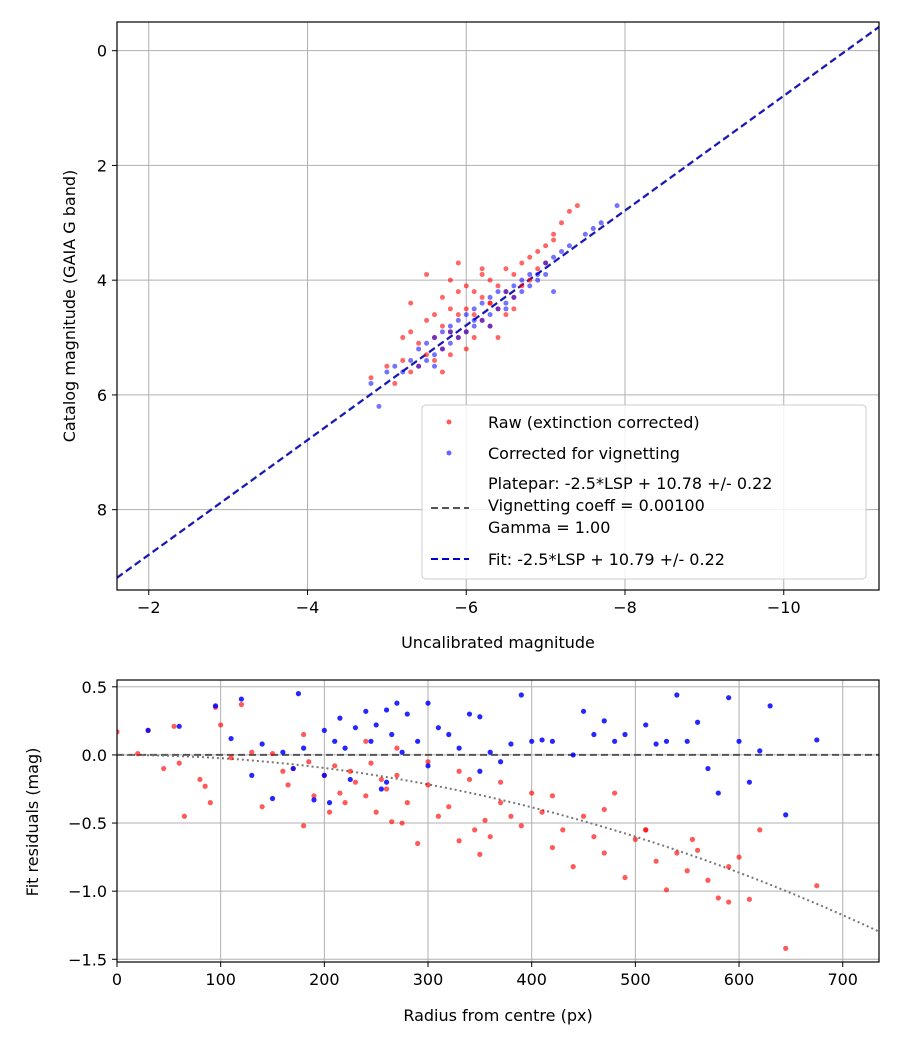 The width and height of the screenshot is (900, 1050). What do you see at coordinates (324, 979) in the screenshot?
I see `bottom-x-tick-label: 200` at bounding box center [324, 979].